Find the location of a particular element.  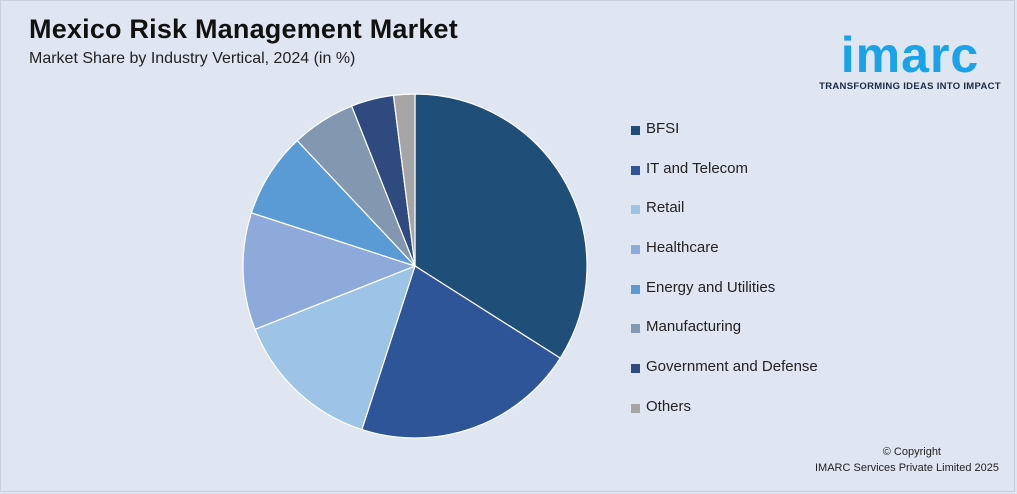

chart-title: Mexico Risk Management Market is located at coordinates (243, 29).